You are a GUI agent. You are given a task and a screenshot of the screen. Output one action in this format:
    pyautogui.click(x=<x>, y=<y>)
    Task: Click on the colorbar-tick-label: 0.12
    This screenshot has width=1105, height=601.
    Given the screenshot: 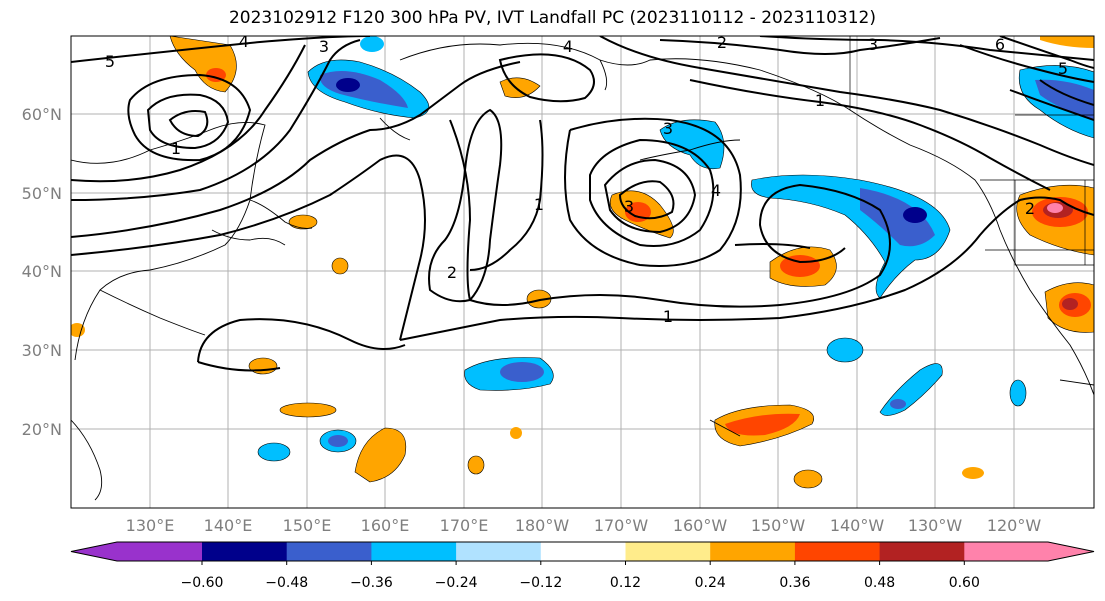 What is the action you would take?
    pyautogui.click(x=625, y=583)
    